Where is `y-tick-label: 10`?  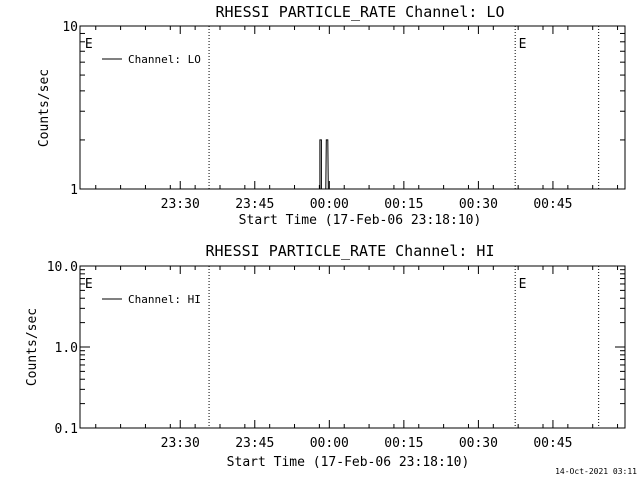 y-tick-label: 10 is located at coordinates (70, 27).